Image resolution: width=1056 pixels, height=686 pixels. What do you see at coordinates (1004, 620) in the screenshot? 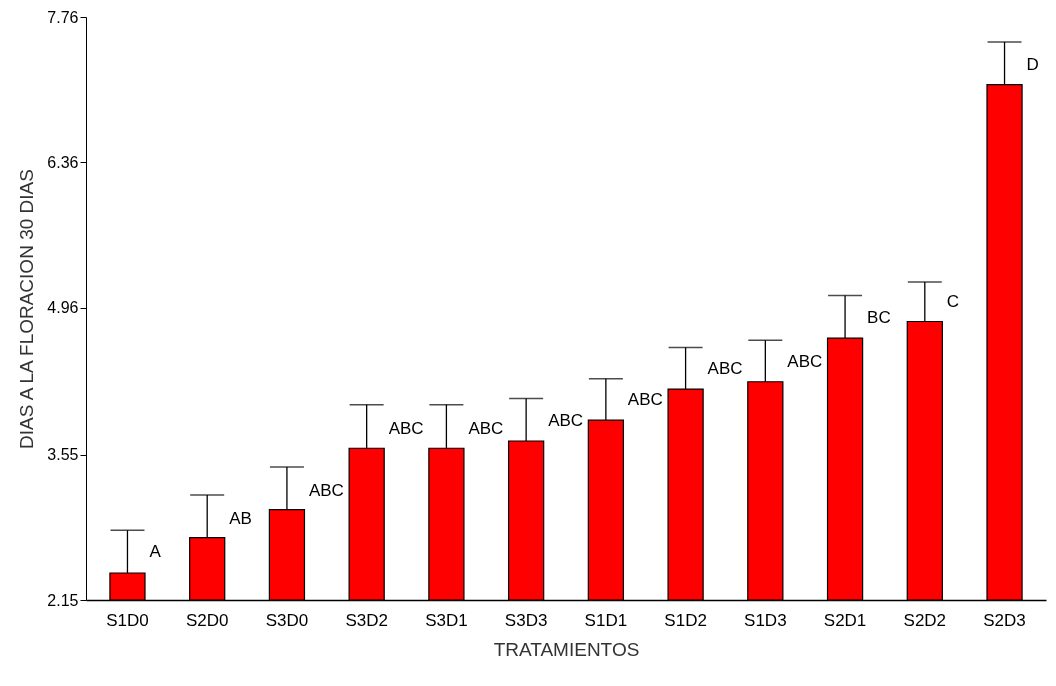
I see `x-tick-label: S2D3` at bounding box center [1004, 620].